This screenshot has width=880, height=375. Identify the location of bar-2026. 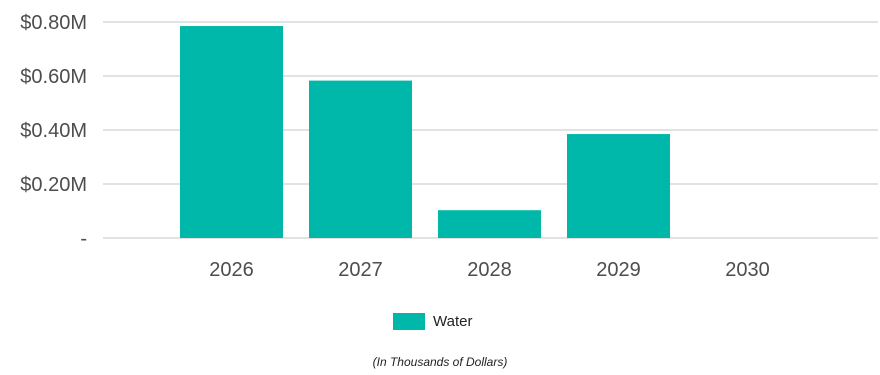
(231, 132).